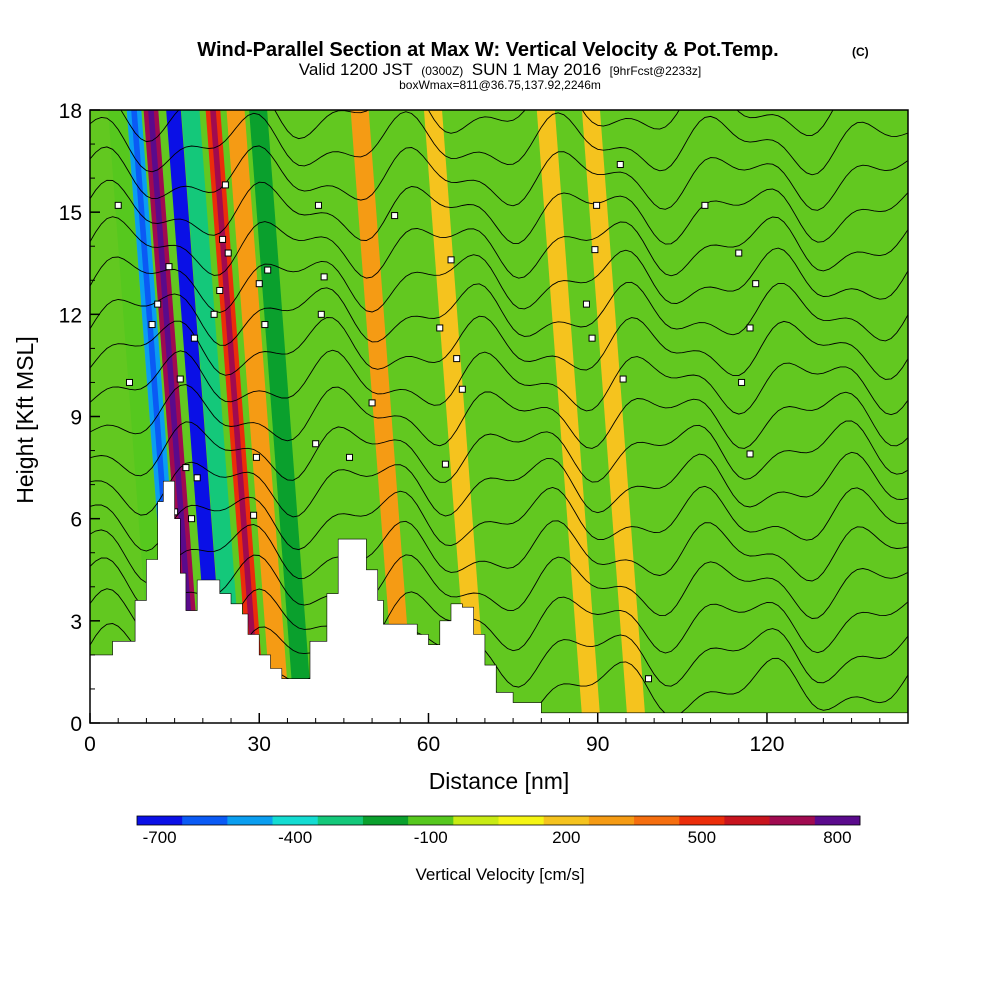 Image resolution: width=1000 pixels, height=1000 pixels. Describe the element at coordinates (70, 111) in the screenshot. I see `y-tick-label-6: 18` at that location.